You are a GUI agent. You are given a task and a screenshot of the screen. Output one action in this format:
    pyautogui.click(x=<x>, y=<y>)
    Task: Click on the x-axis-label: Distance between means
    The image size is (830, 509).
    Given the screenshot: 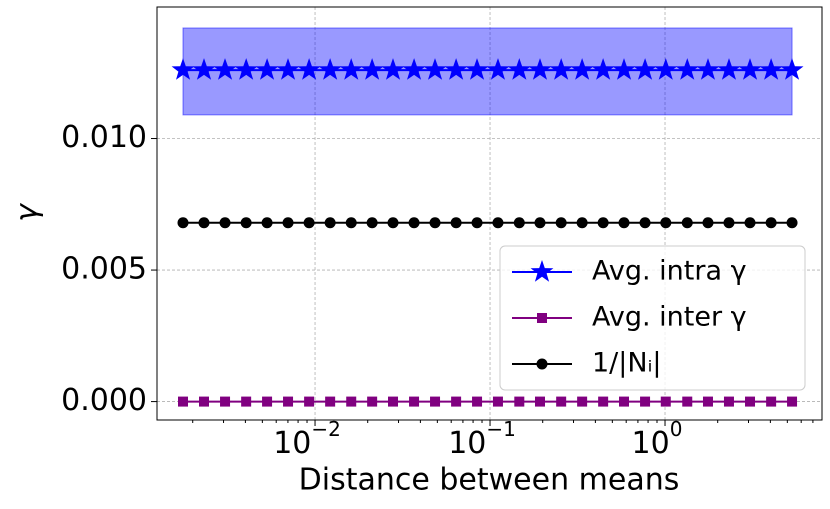 What is the action you would take?
    pyautogui.click(x=489, y=480)
    